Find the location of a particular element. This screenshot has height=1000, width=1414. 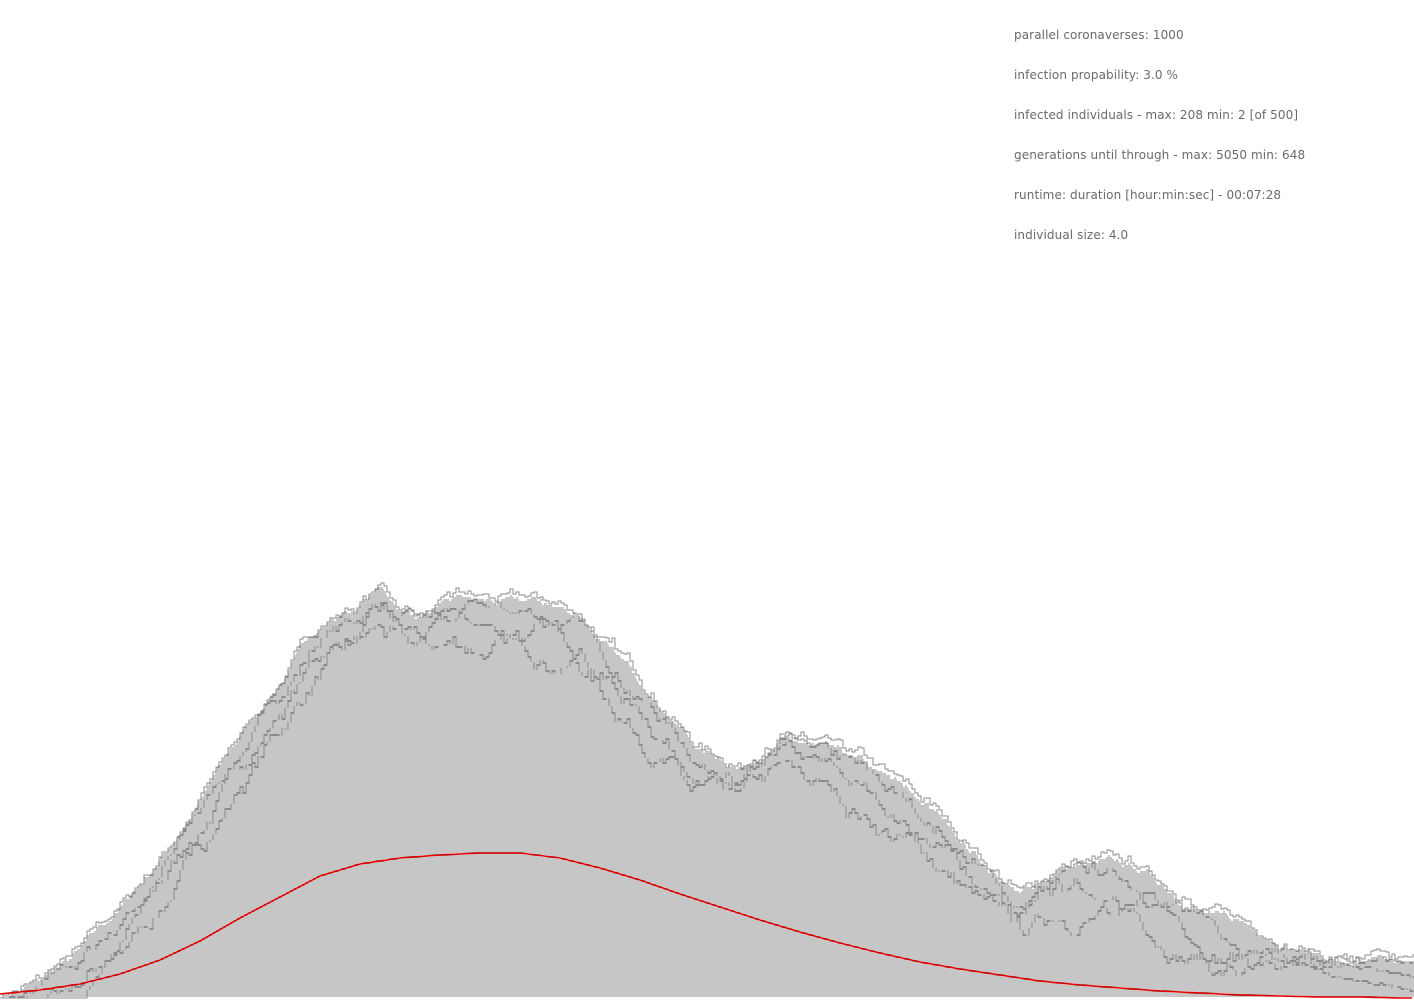

mean-curve-group is located at coordinates (706, 925).